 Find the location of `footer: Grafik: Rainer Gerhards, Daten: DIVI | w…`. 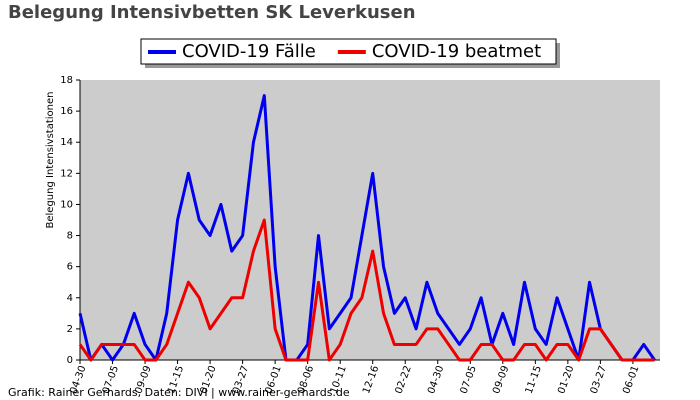

footer: Grafik: Rainer Gerhards, Daten: DIVI | w… is located at coordinates (179, 392).